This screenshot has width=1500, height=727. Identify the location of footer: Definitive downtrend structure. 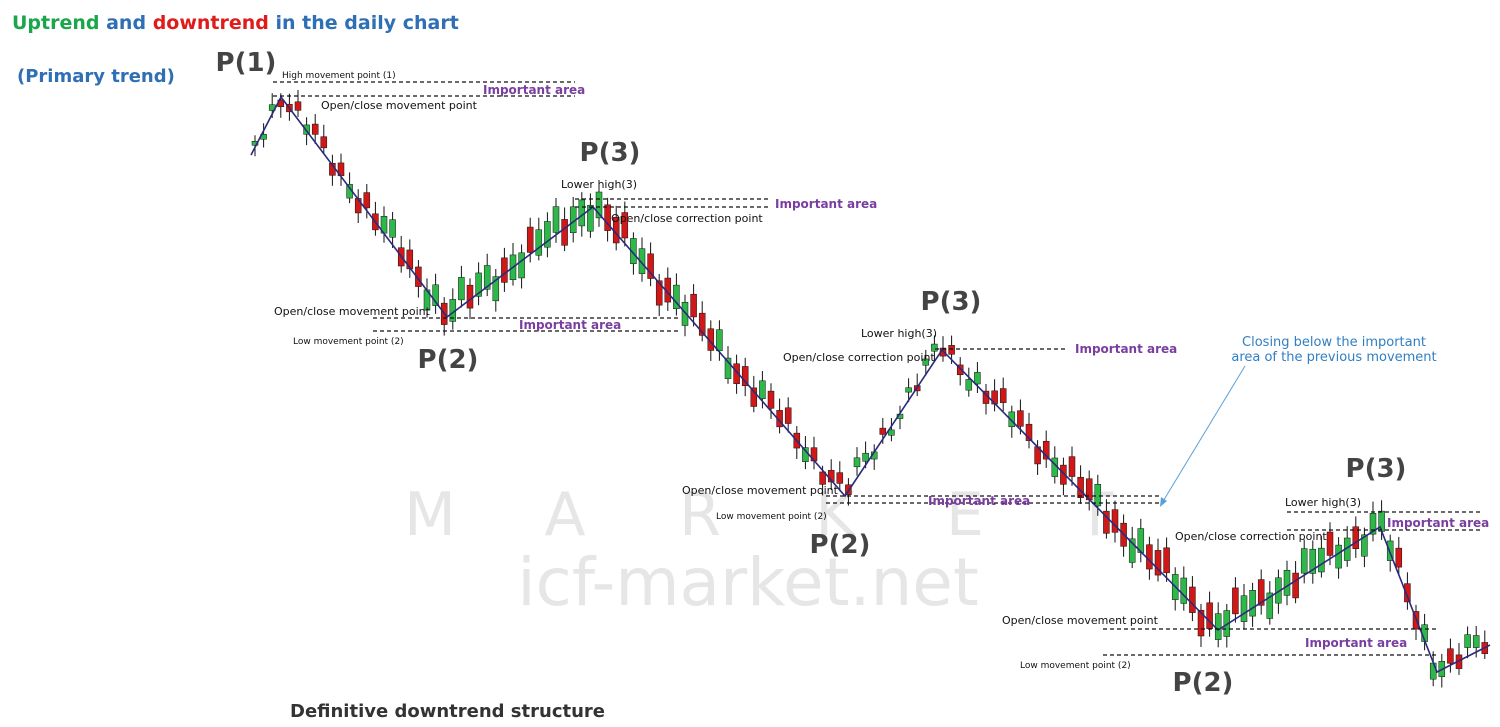
(447, 711).